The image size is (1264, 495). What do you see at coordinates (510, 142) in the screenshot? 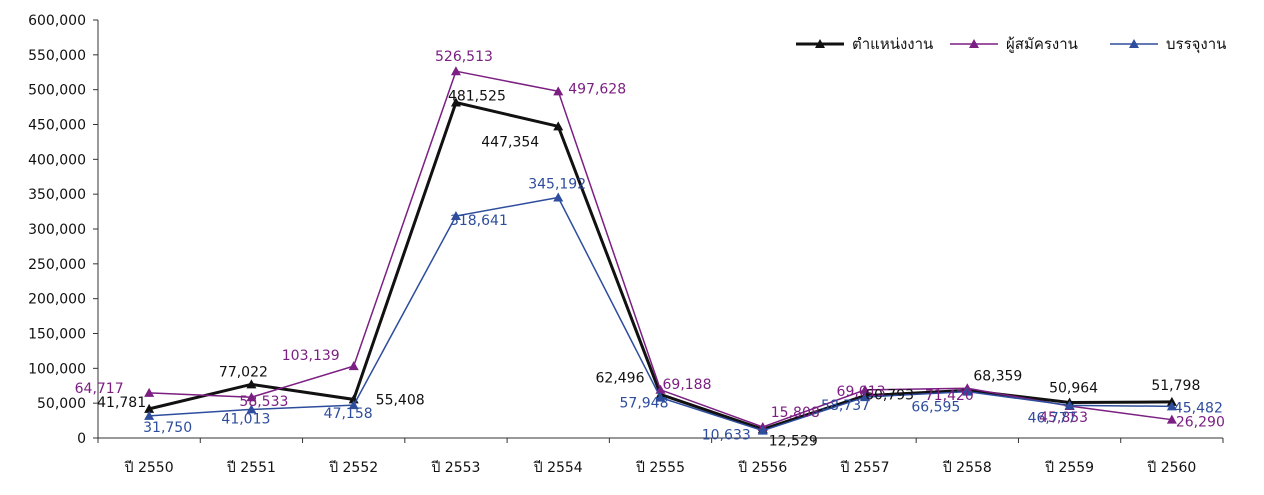
I see `data-label: 447,354` at bounding box center [510, 142].